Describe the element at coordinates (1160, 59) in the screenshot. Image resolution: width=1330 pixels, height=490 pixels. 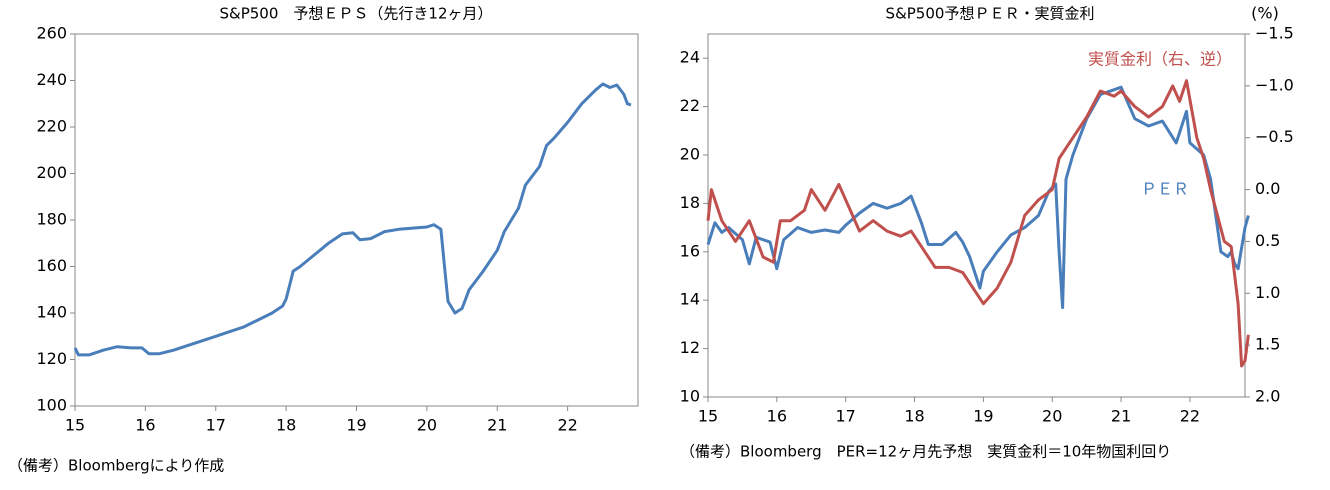
I see `legend-label: 実質金利（右、逆）` at that location.